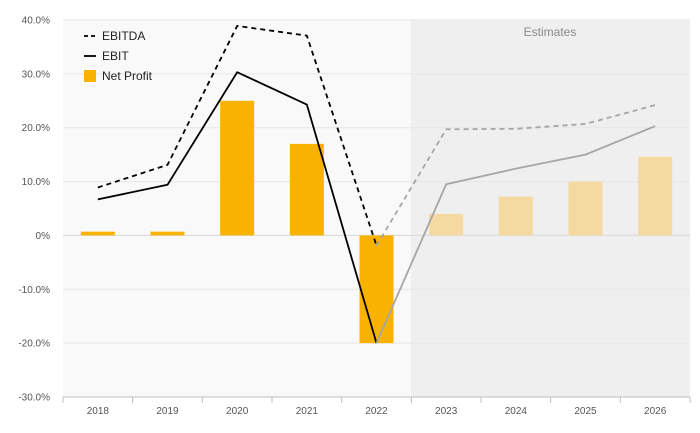 Image resolution: width=700 pixels, height=433 pixels. What do you see at coordinates (36, 21) in the screenshot?
I see `y-tick-label: 40.0%` at bounding box center [36, 21].